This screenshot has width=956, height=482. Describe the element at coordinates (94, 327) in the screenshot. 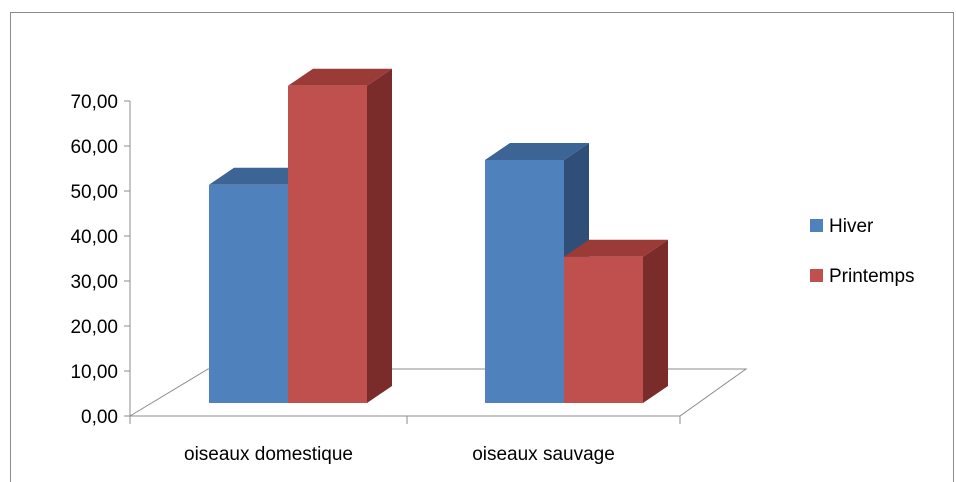

I see `y-tick-label: 20,00` at that location.